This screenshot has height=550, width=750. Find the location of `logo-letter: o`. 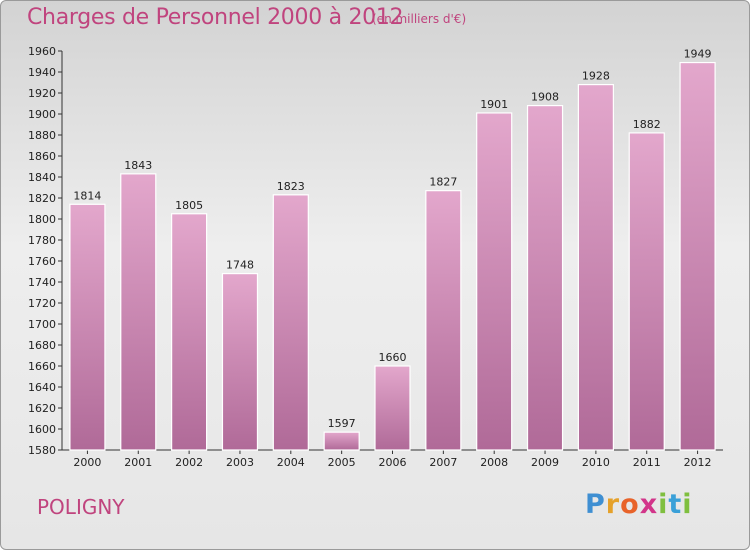

logo-letter: o is located at coordinates (630, 504).